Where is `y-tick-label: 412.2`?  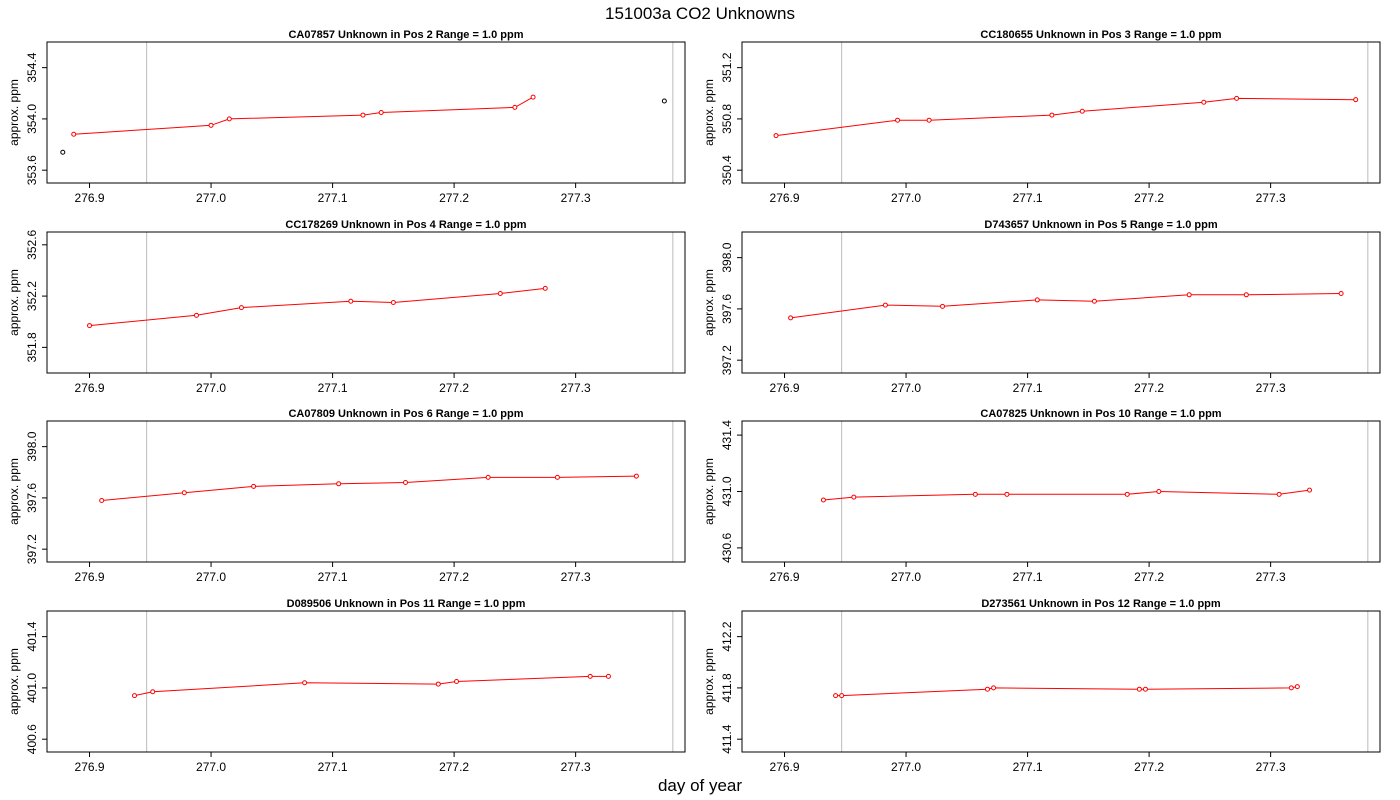 y-tick-label: 412.2 is located at coordinates (727, 636).